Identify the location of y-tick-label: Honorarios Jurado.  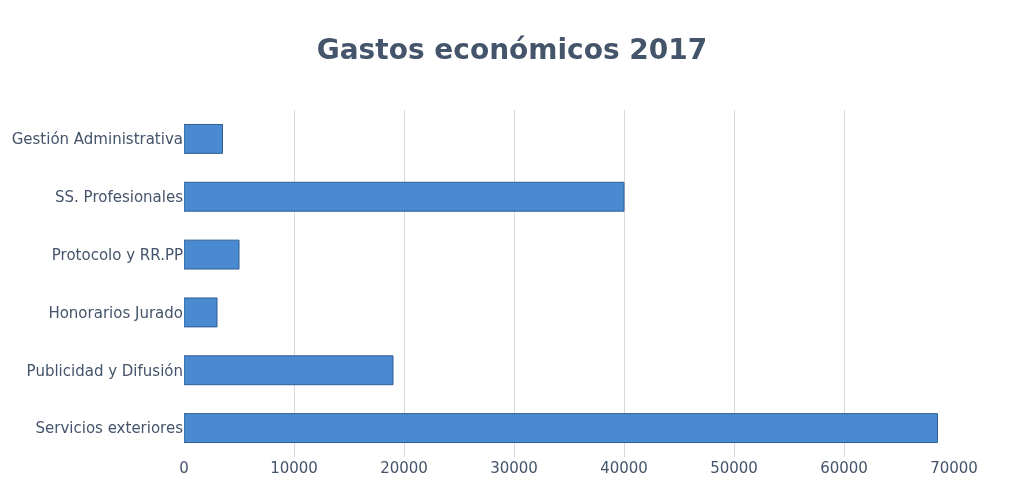
(115, 312).